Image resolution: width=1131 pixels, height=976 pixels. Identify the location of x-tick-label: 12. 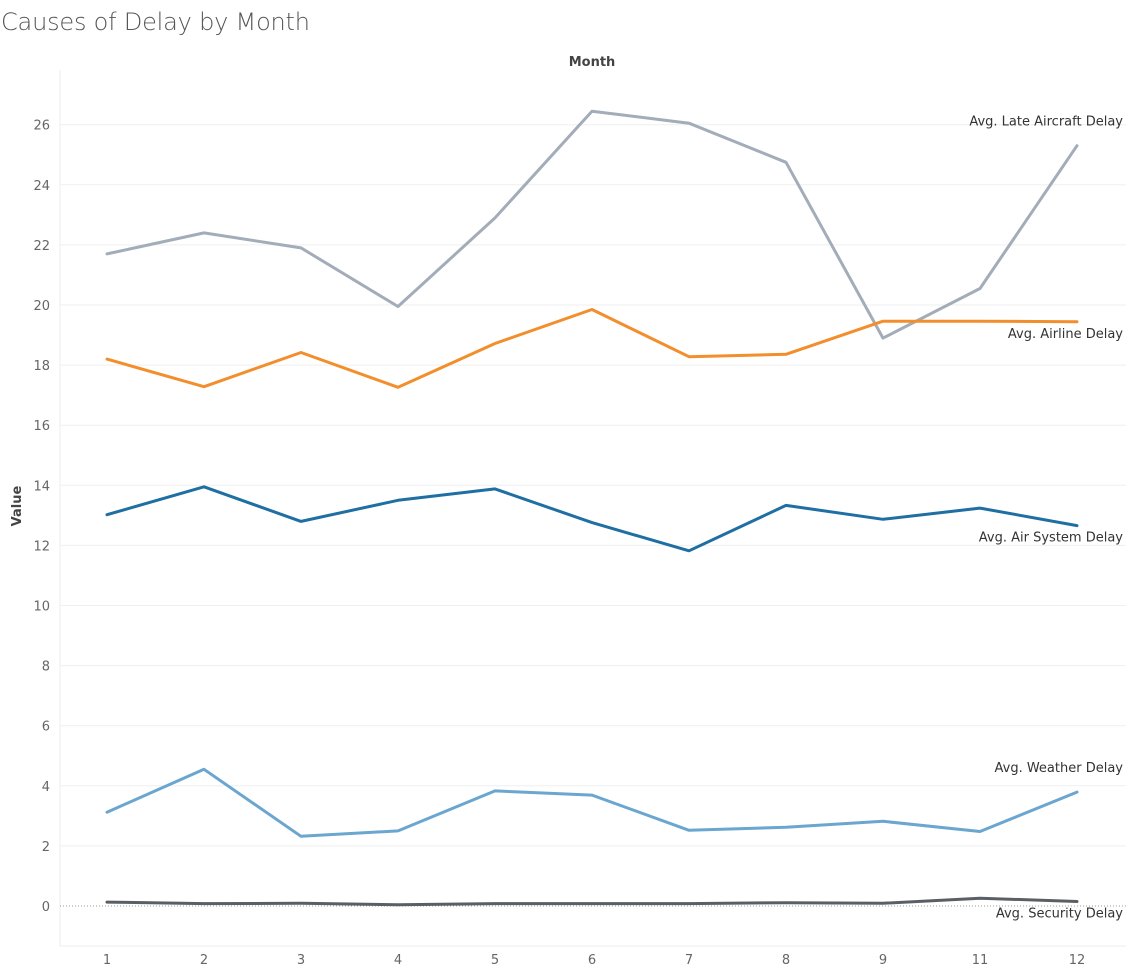
(1077, 960).